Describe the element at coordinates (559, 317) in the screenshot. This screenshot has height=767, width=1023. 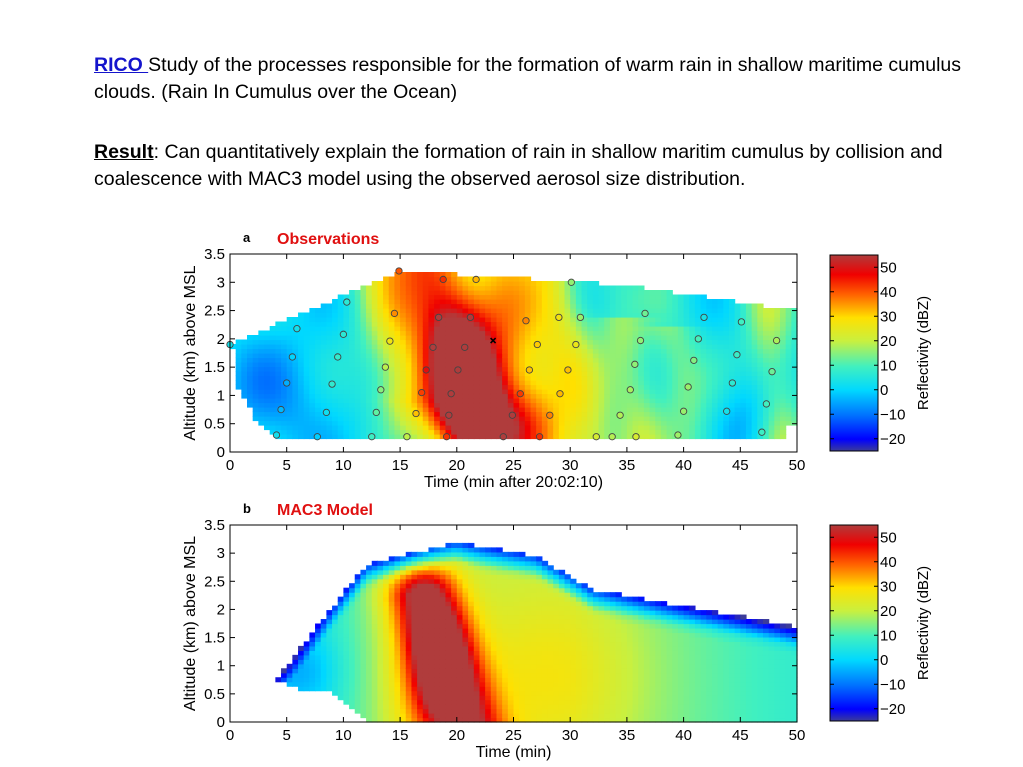
I see `sample-point` at that location.